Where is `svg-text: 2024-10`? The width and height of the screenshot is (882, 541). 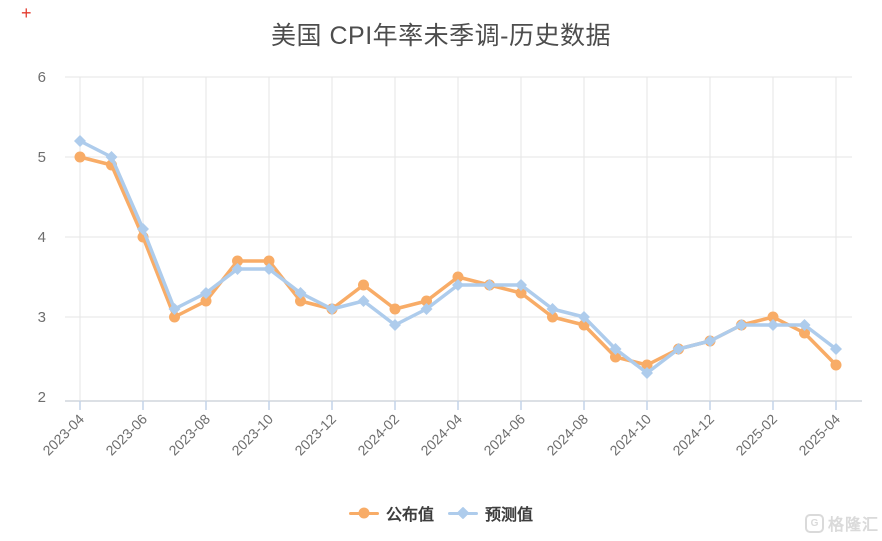 svg-text: 2024-10 is located at coordinates (630, 435).